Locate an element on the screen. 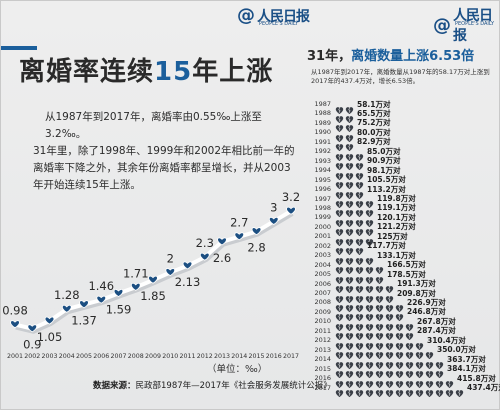 Image resolution: width=500 pixels, height=410 pixels. bar-year-label: 2015 is located at coordinates (322, 368).